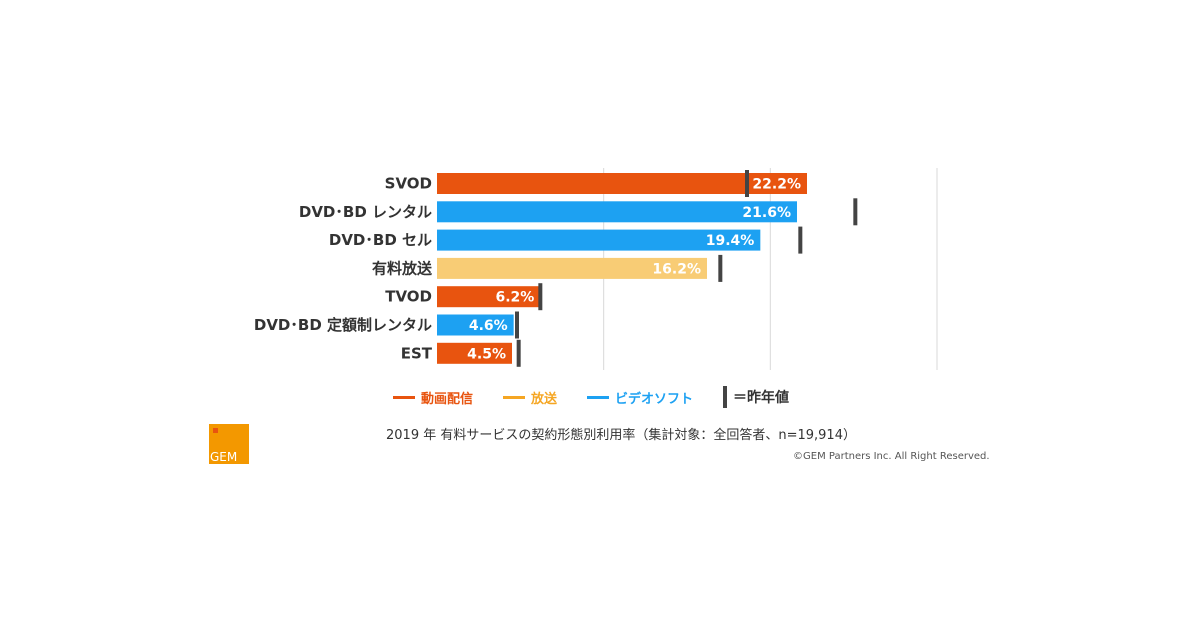 The width and height of the screenshot is (1200, 630). I want to click on legend-label-video-streaming: 動画配信, so click(447, 399).